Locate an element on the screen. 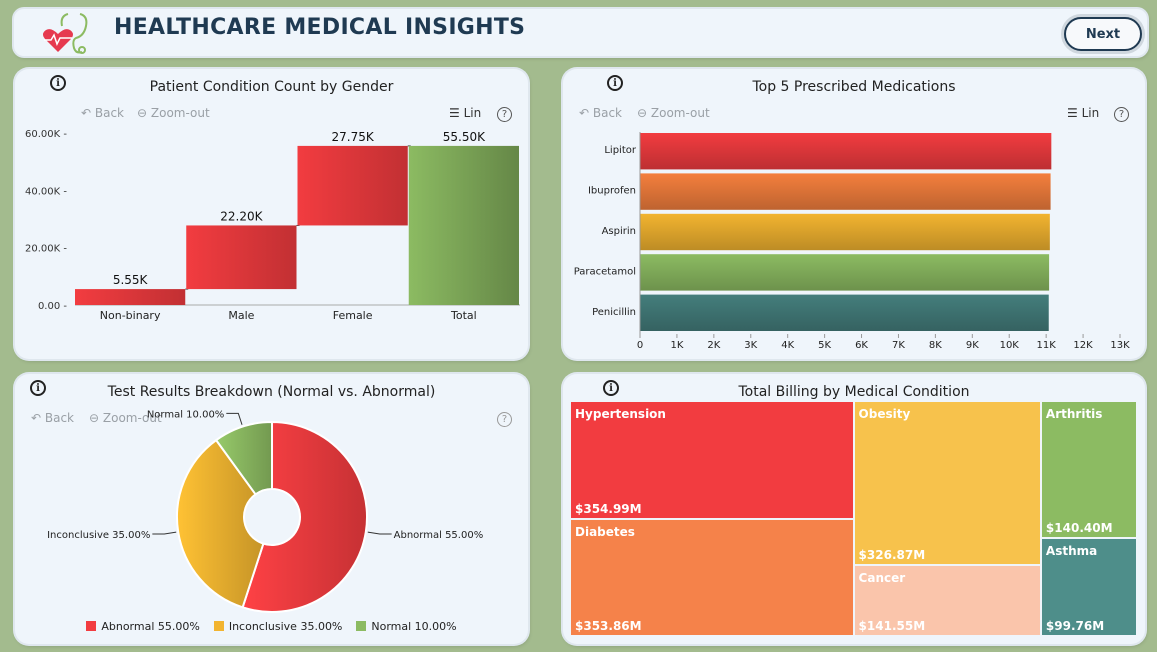 This screenshot has height=652, width=1157. treemap-cell: Hypertension $354.99M is located at coordinates (712, 460).